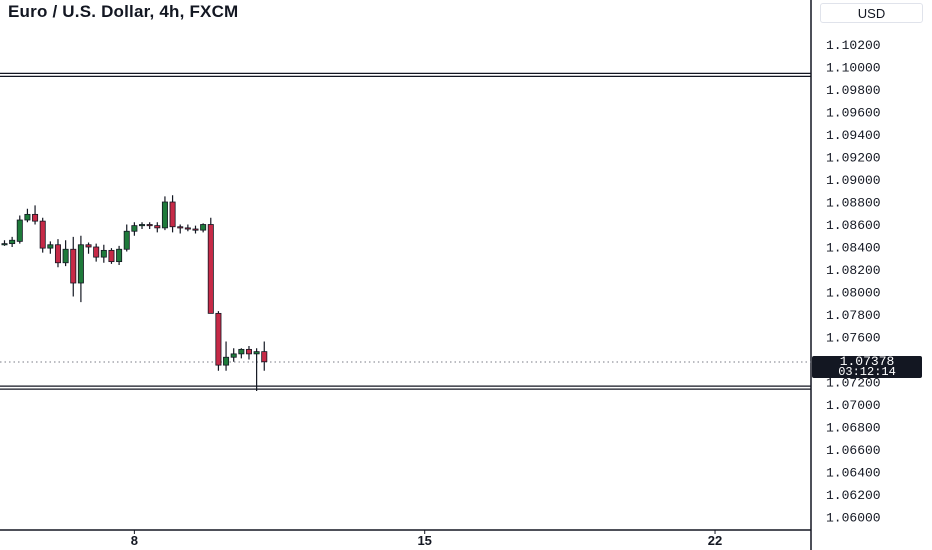  I want to click on price-tick-label: 1.10000, so click(853, 68).